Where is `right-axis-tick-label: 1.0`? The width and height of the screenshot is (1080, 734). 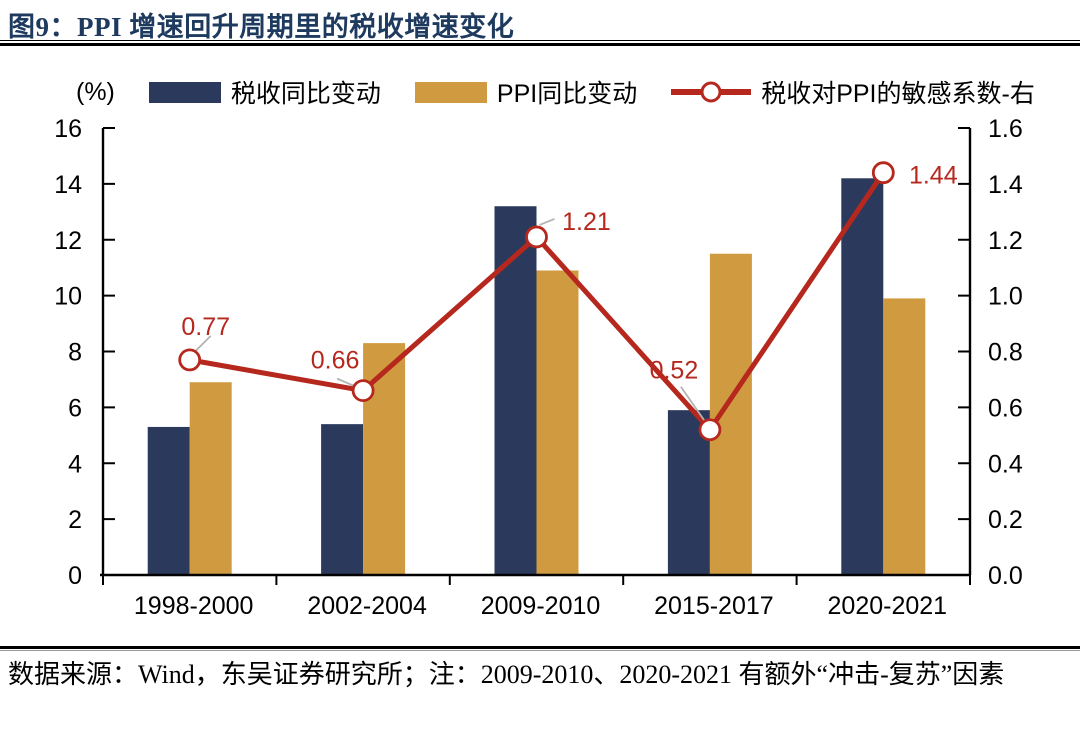 right-axis-tick-label: 1.0 is located at coordinates (1005, 297).